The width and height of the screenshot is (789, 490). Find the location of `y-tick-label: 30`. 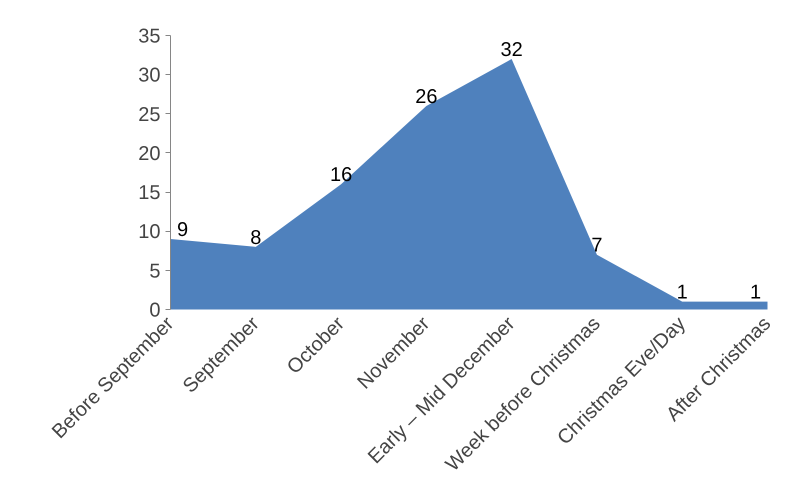

y-tick-label: 30 is located at coordinates (149, 75).